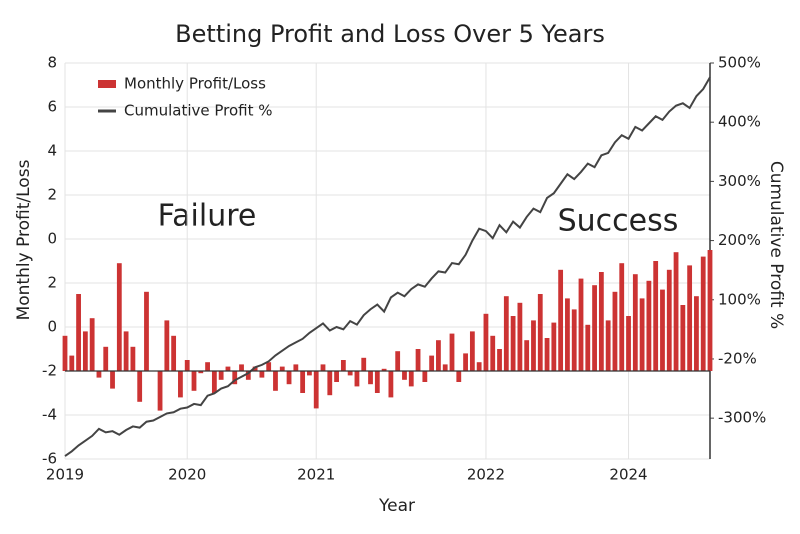 The image size is (800, 534). Describe the element at coordinates (390, 34) in the screenshot. I see `chart-title: Betting Profit and Loss Over 5 Years` at that location.